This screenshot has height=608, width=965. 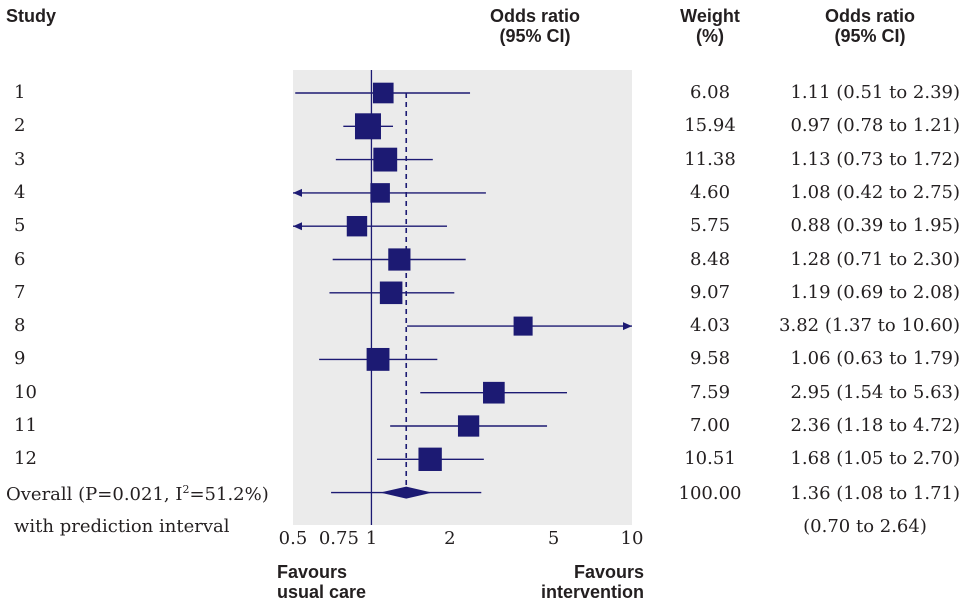 I want to click on weight-study-11: 7.00, so click(x=710, y=425).